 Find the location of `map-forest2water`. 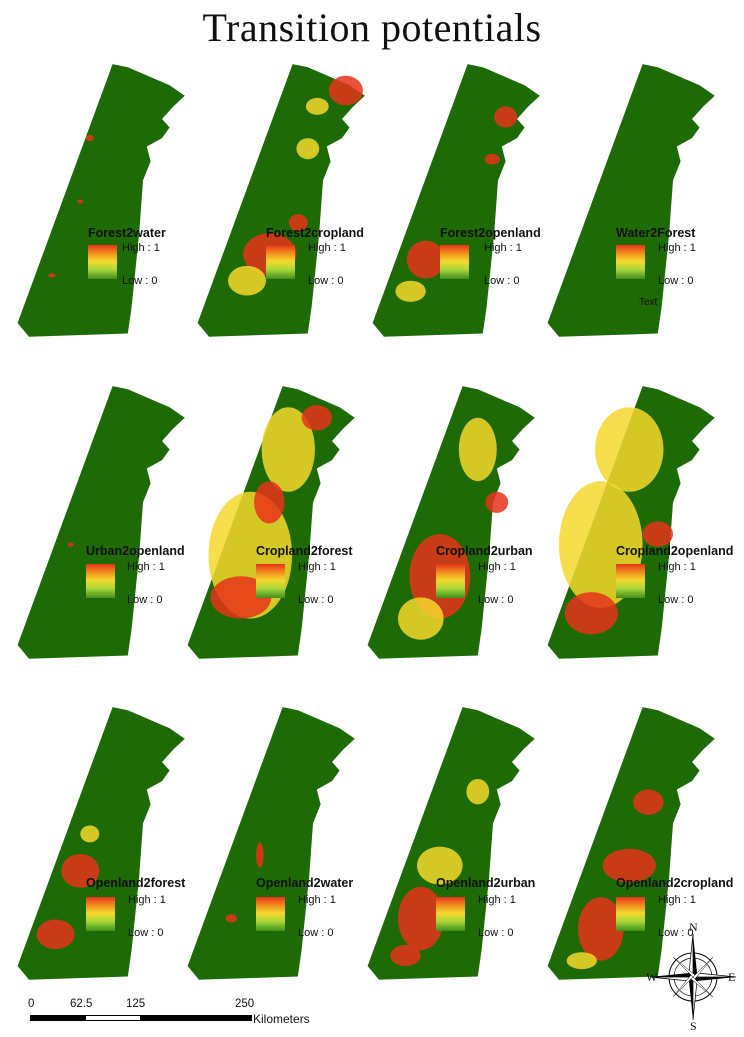

map-forest2water is located at coordinates (101, 200).